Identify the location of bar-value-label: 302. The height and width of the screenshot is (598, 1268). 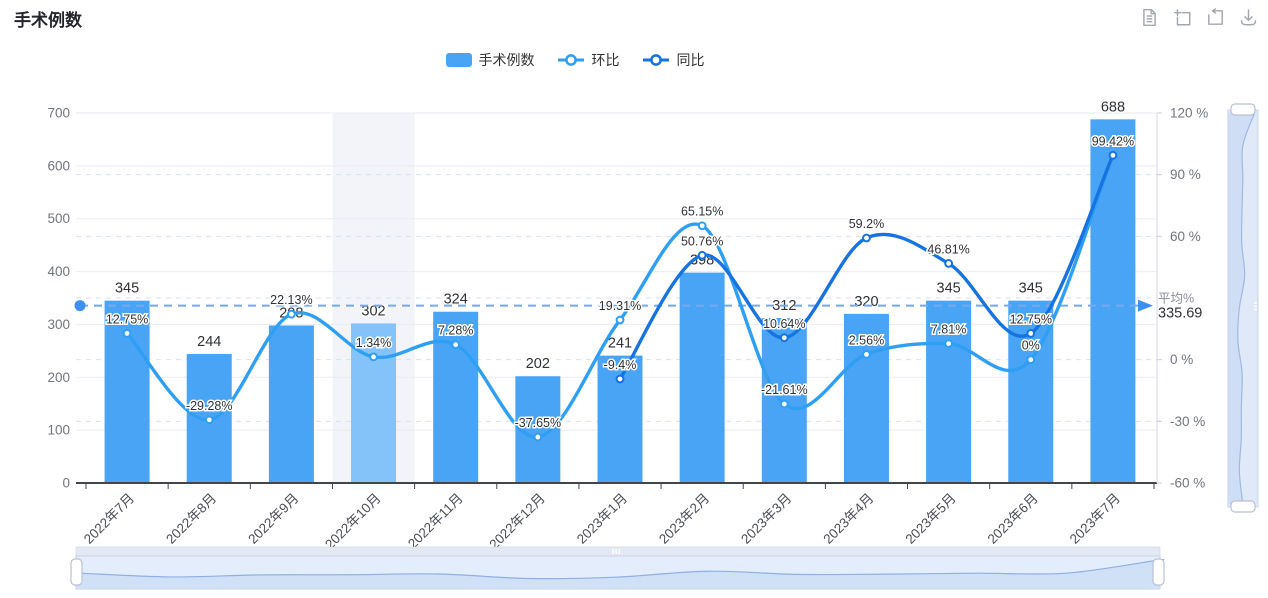
(373, 311).